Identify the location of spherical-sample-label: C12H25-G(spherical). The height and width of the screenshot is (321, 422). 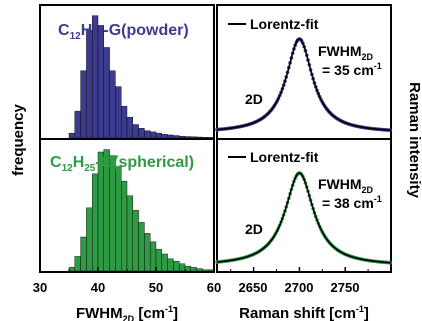
(122, 164).